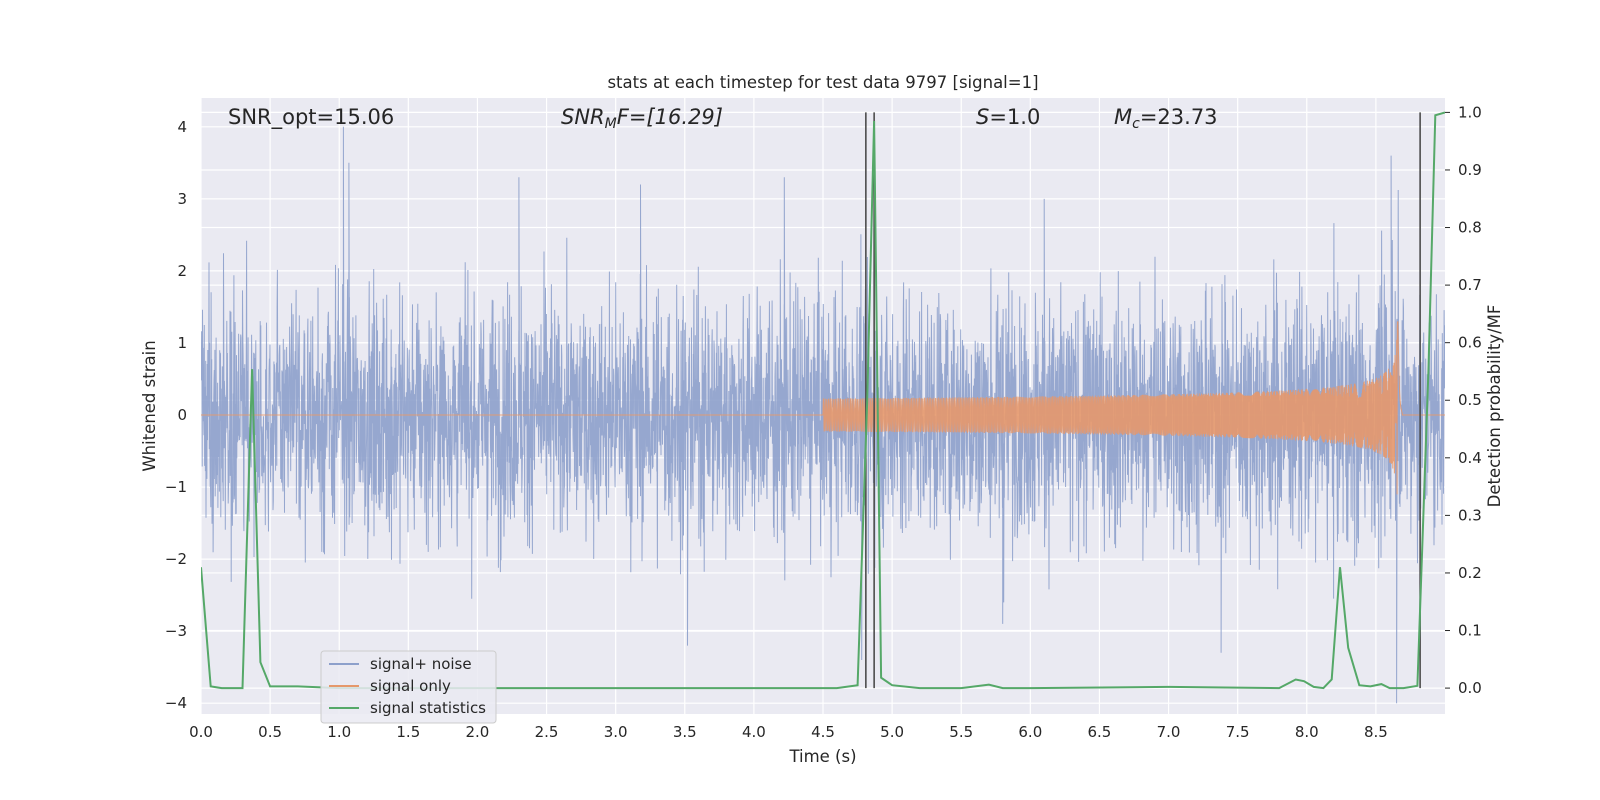  Describe the element at coordinates (822, 756) in the screenshot. I see `x-axis-label: Time (s)` at that location.